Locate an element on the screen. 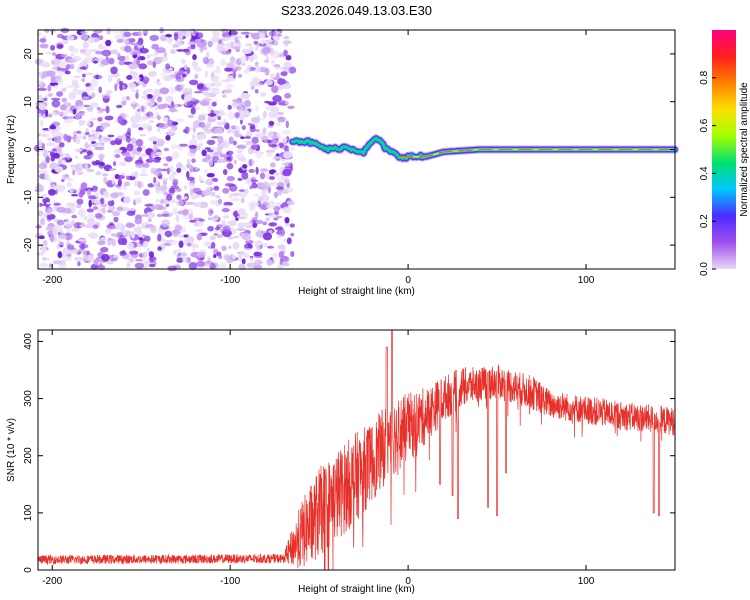  colorbar-ticks: 0.0 0.2 0.4 0.6 0.8 is located at coordinates (707, 173).